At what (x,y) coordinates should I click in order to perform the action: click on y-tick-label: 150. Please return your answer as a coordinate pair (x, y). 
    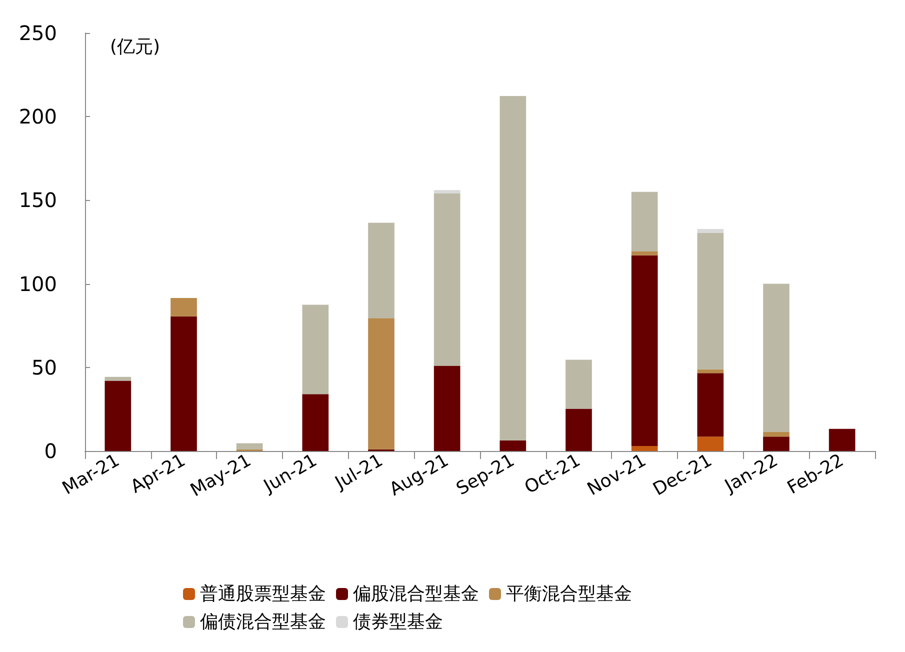
    Looking at the image, I should click on (37, 200).